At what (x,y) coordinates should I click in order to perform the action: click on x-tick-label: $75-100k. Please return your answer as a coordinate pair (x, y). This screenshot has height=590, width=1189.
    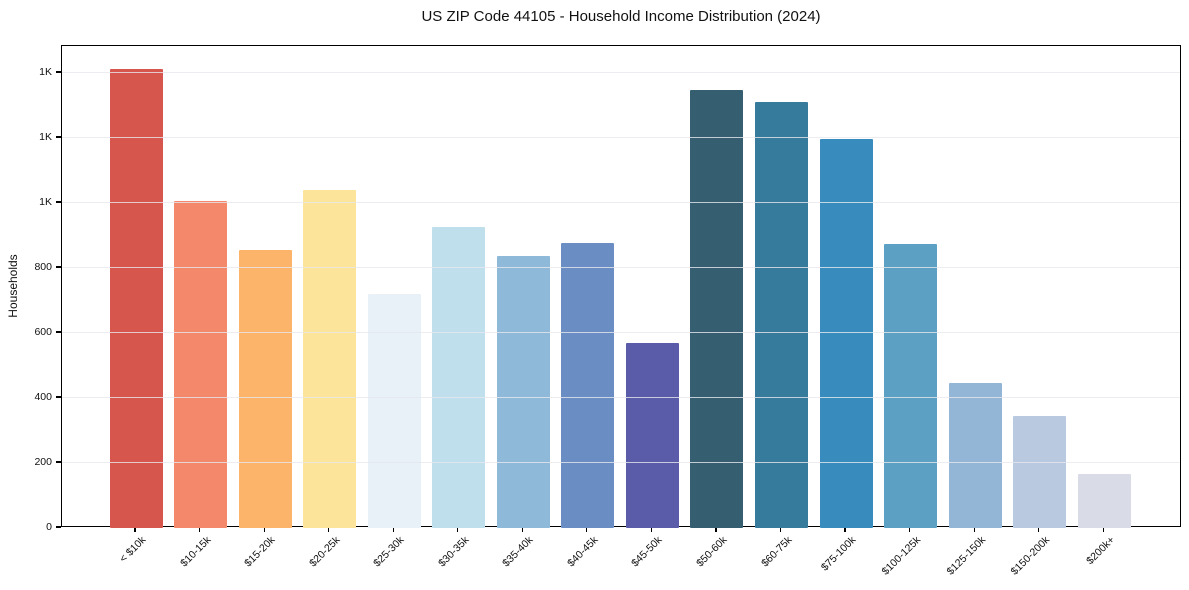
    Looking at the image, I should click on (839, 554).